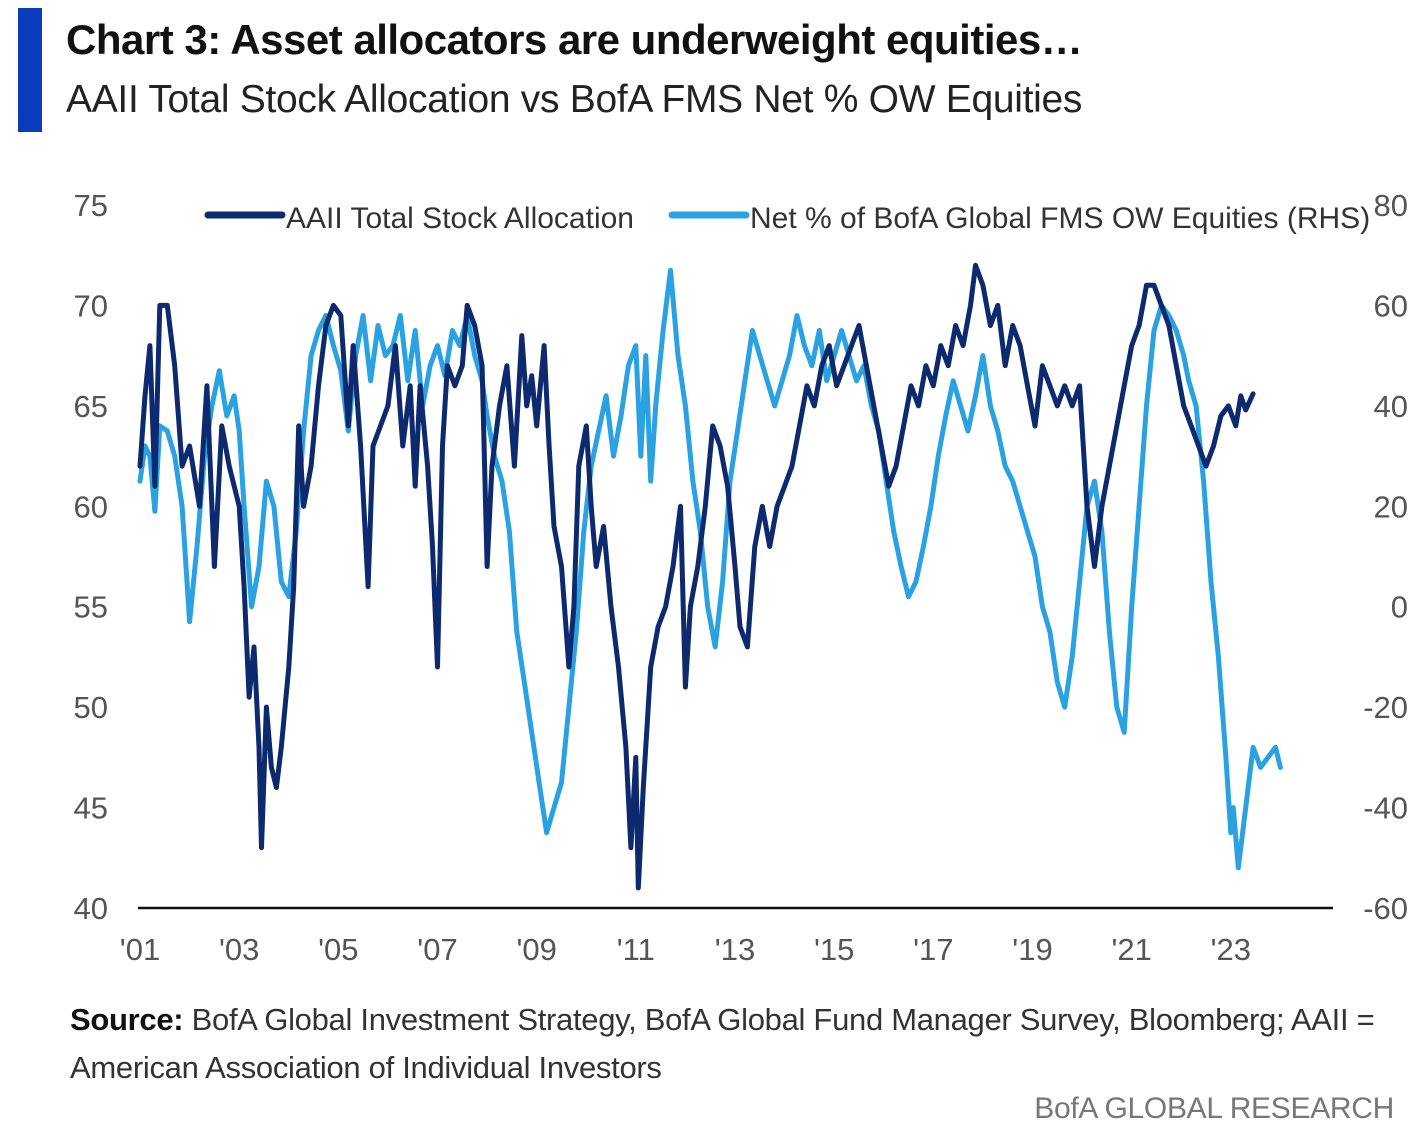 This screenshot has width=1420, height=1142. What do you see at coordinates (1032, 949) in the screenshot?
I see `x-axis-tick-label: '19` at bounding box center [1032, 949].